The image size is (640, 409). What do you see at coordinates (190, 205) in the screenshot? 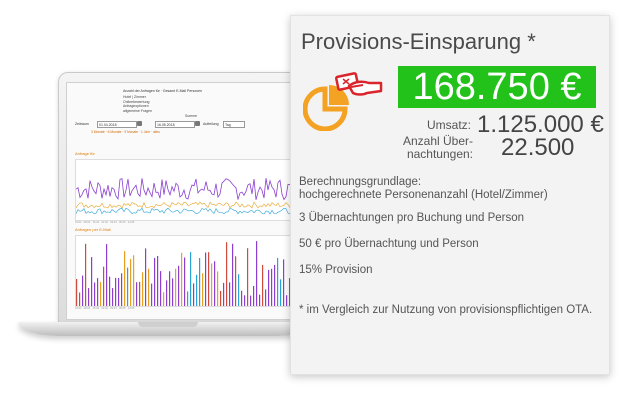
I see `chart1-series-line` at bounding box center [190, 205].